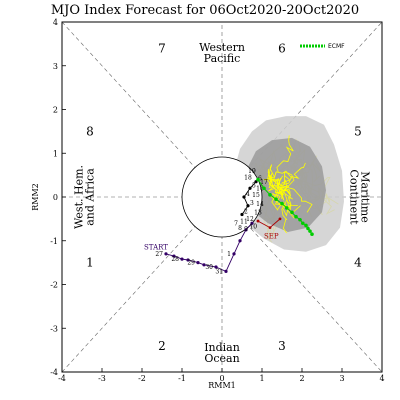 The image size is (400, 400). What do you see at coordinates (159, 254) in the screenshot?
I see `observed-point-label: 27` at bounding box center [159, 254].